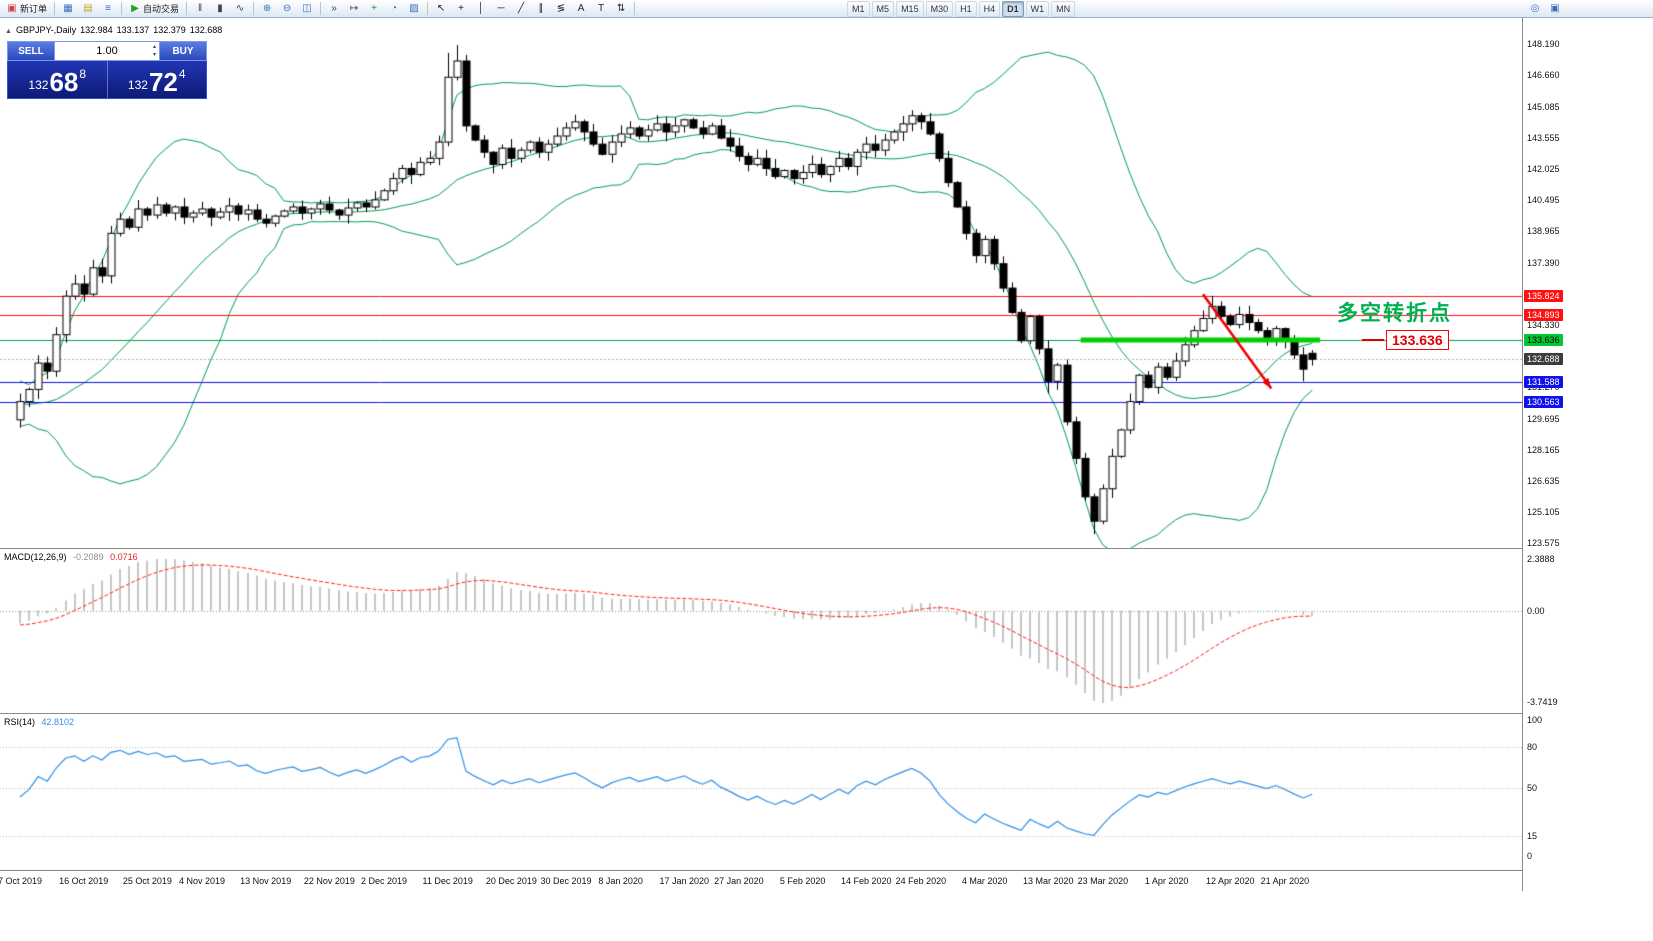  Describe the element at coordinates (154, 55) in the screenshot. I see `spinner-down-icon: ▾` at that location.